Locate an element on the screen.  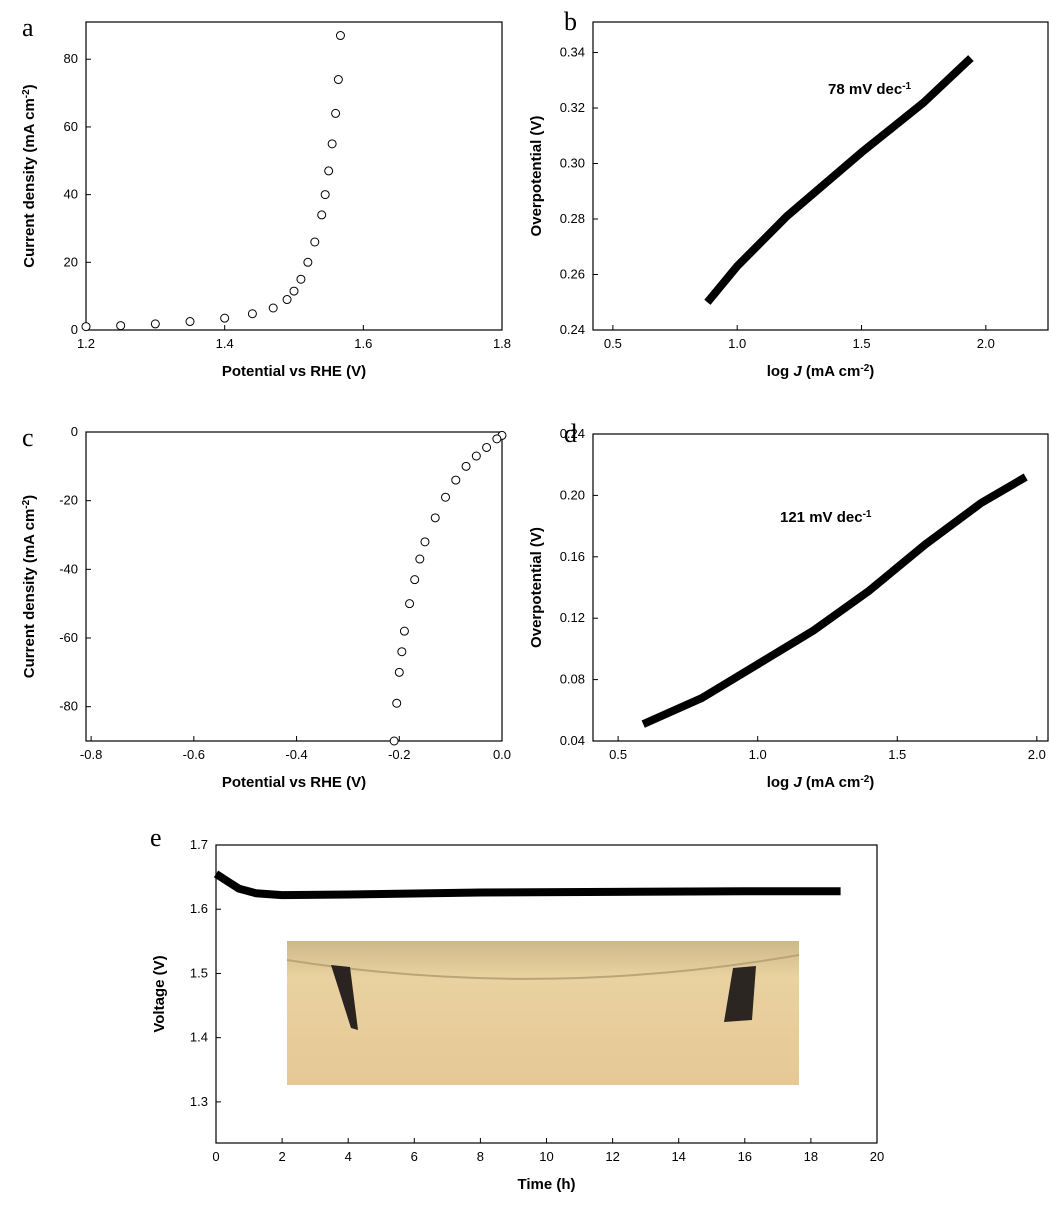
x-tick-label: 20 is located at coordinates (877, 1156).